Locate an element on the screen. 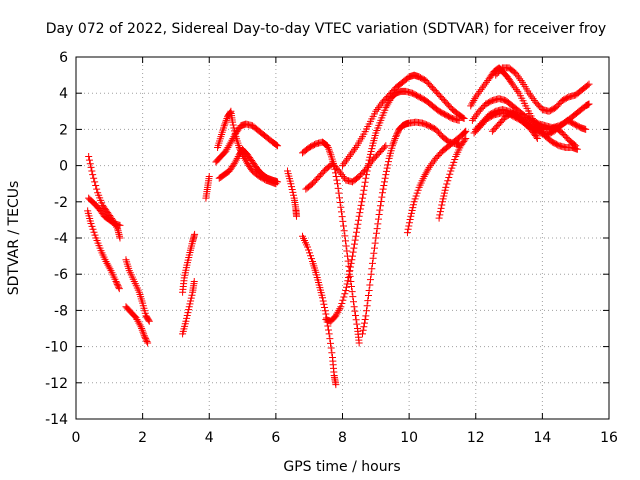 This screenshot has height=480, width=640. series-arc12 is located at coordinates (292, 193).